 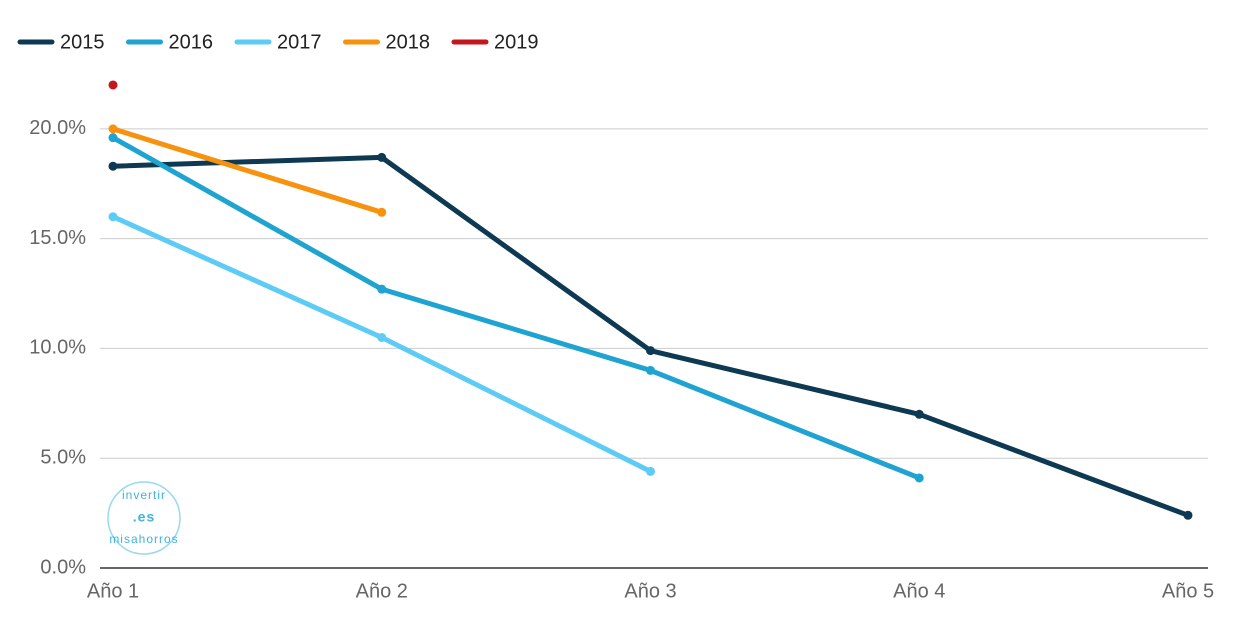 I want to click on watermark: invertir .es misahorros, so click(x=144, y=518).